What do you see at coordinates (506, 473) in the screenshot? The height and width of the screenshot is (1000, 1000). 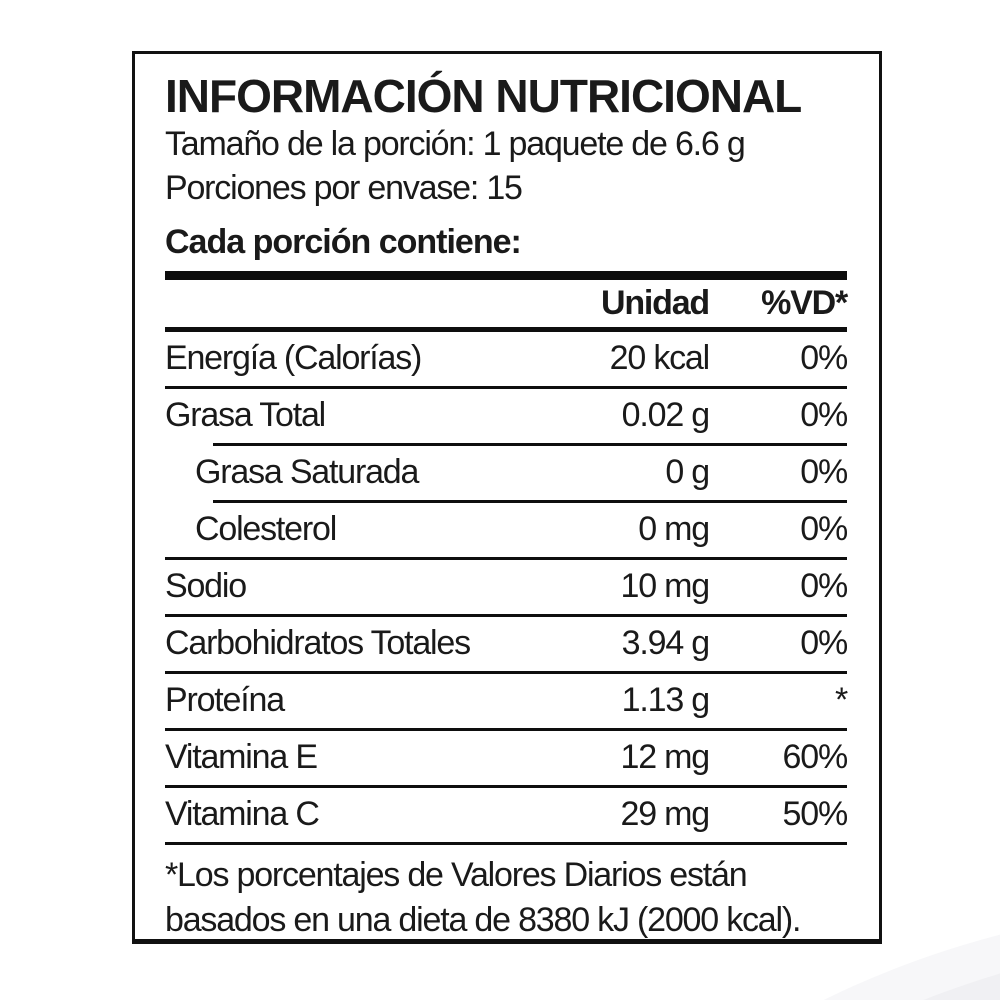 I see `table-row: Grasa Saturada 0 g 0%` at bounding box center [506, 473].